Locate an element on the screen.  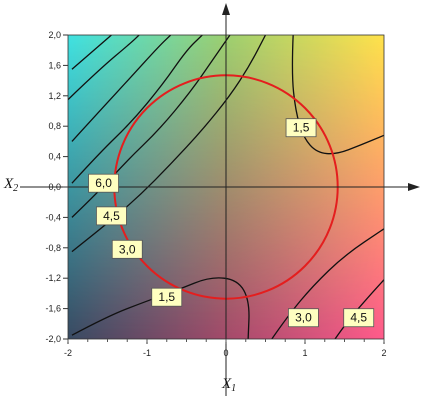
x-tick-label: 2 is located at coordinates (383, 353).